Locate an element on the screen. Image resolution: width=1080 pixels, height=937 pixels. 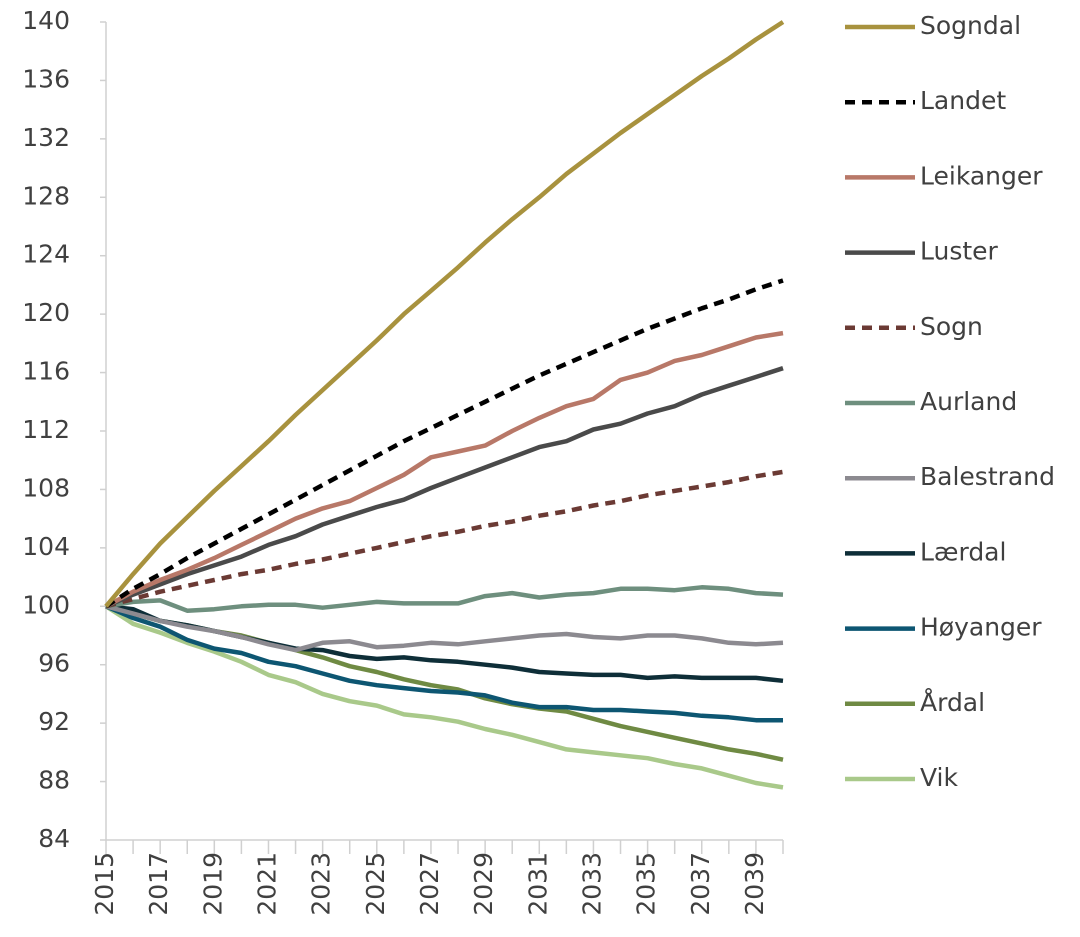
x-tick-label: 2027 is located at coordinates (429, 884).